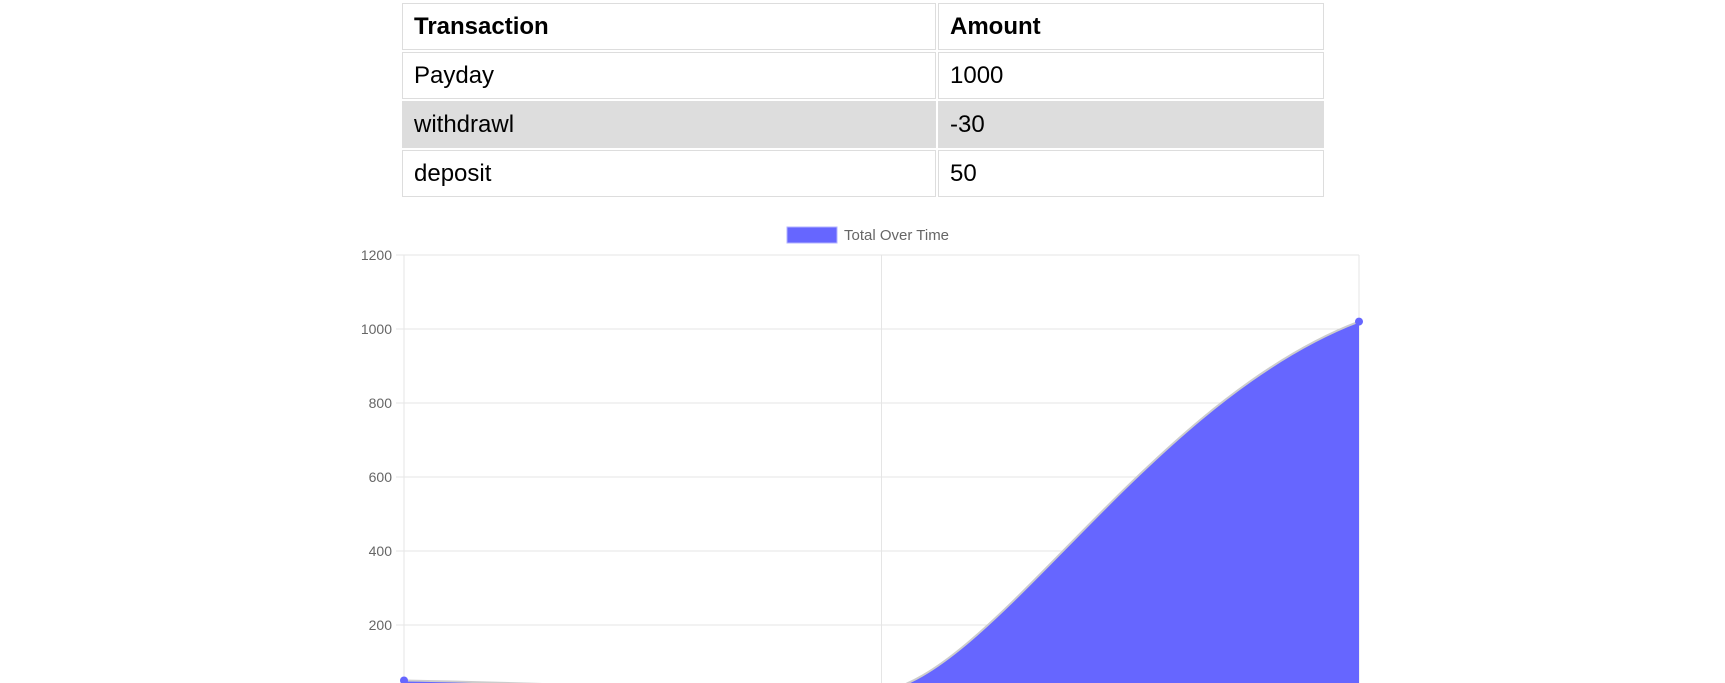 Image resolution: width=1725 pixels, height=683 pixels. I want to click on y-axis-ticks: 1200 1000 800 600 400 200, so click(376, 440).